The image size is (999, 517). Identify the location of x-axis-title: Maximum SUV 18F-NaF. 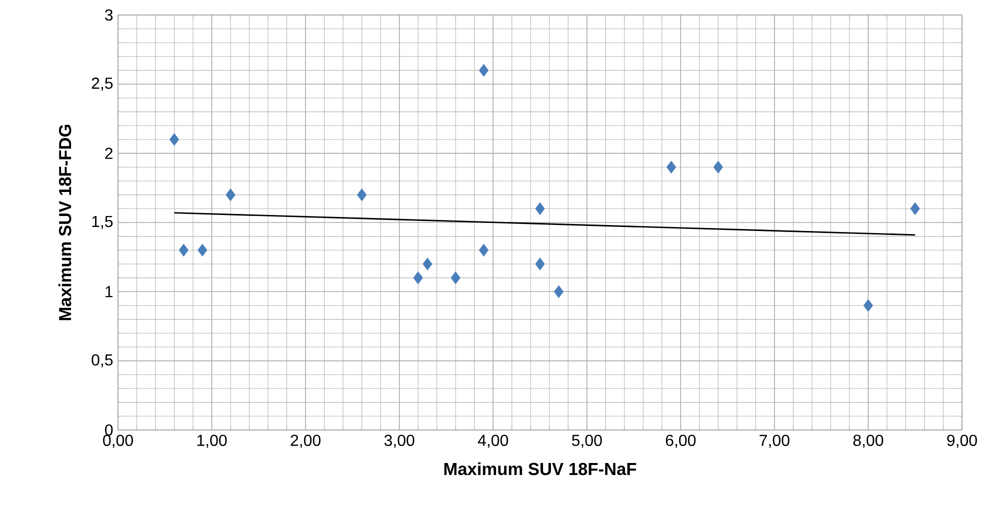
(540, 469).